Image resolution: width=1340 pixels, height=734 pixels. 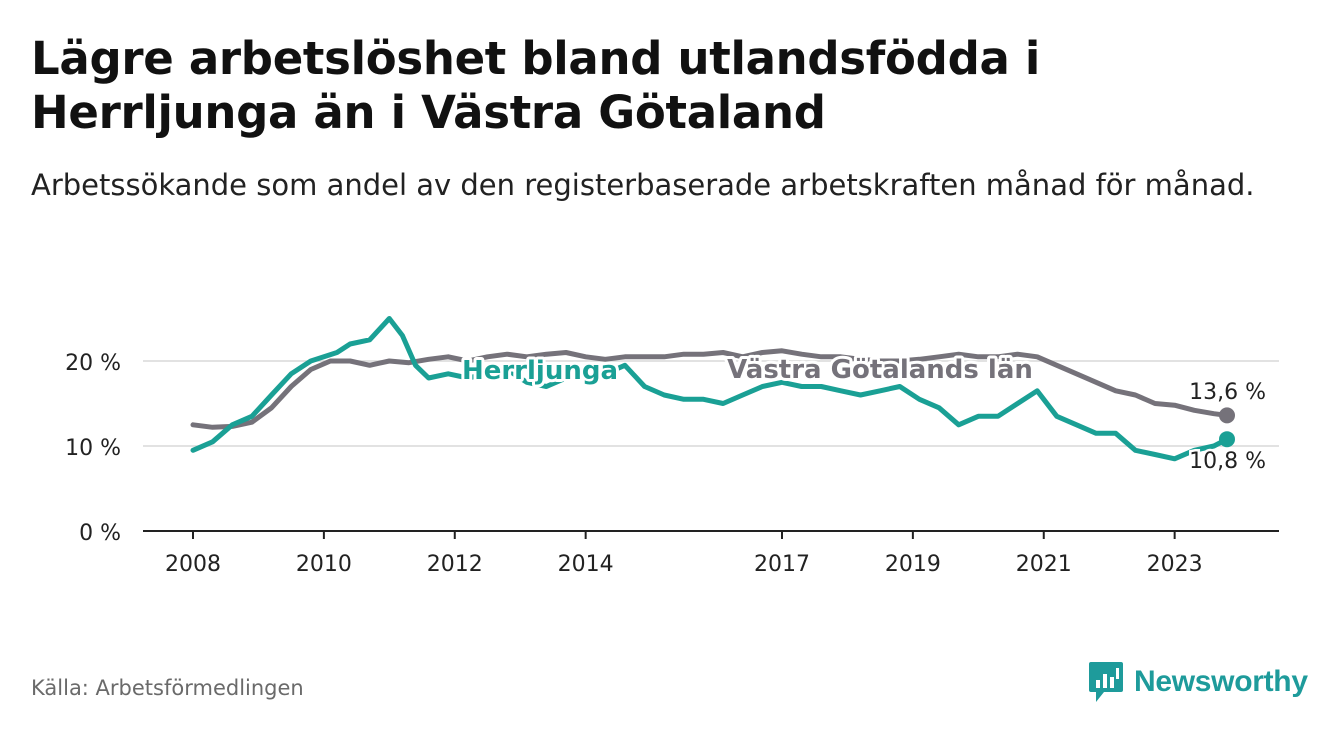 I want to click on x-tick-label: 2017, so click(x=782, y=564).